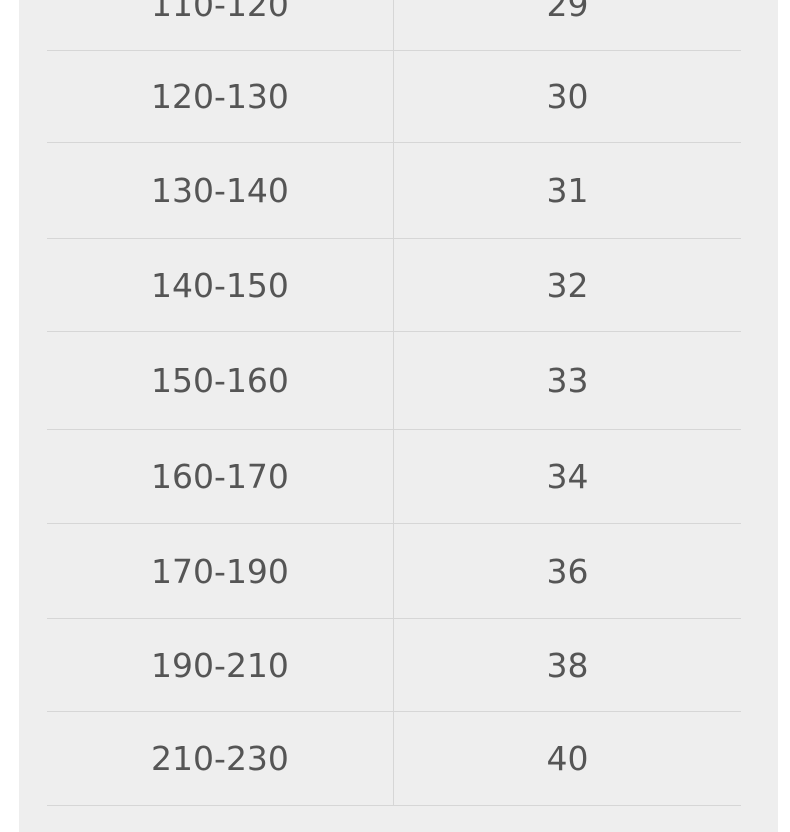 The image size is (790, 832). What do you see at coordinates (567, 758) in the screenshot?
I see `size-cell: 40` at bounding box center [567, 758].